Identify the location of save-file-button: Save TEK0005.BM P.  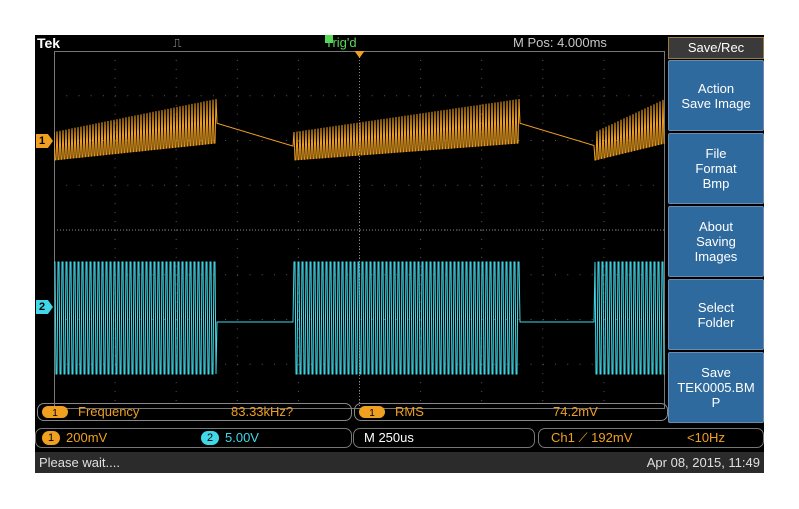
(716, 387).